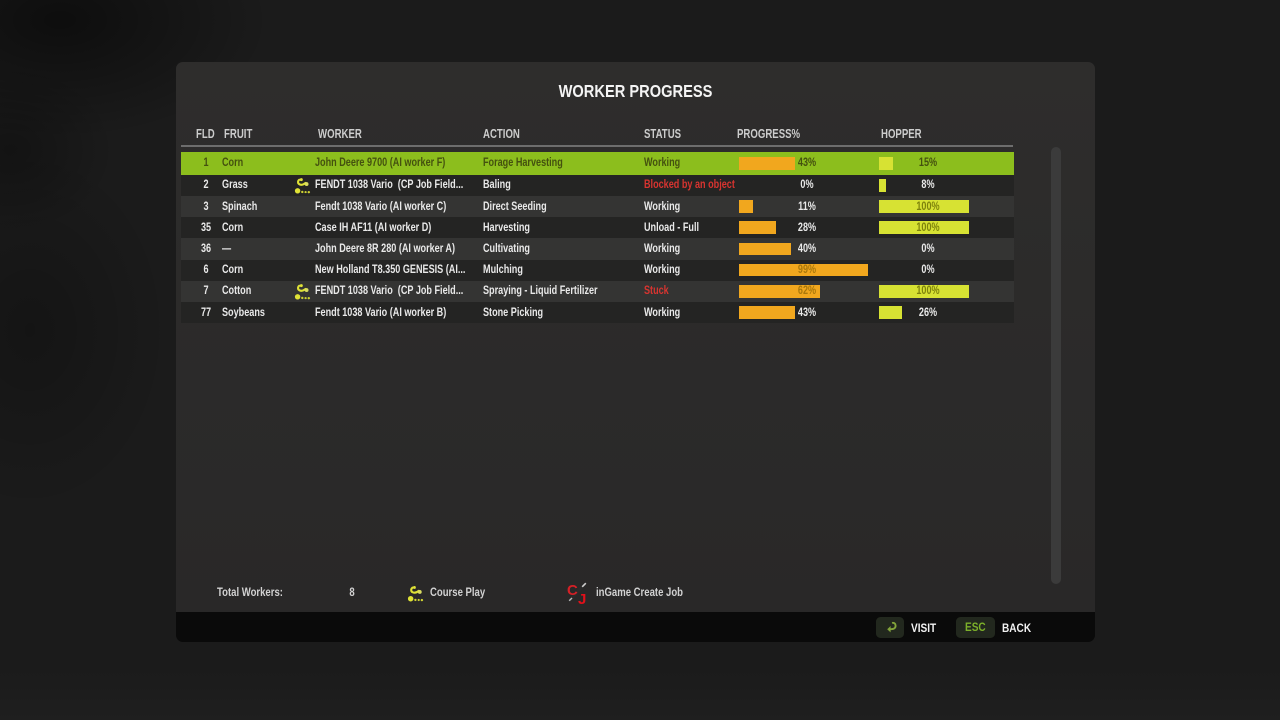 The image size is (1280, 720). What do you see at coordinates (582, 598) in the screenshot?
I see `svg-text: J` at bounding box center [582, 598].